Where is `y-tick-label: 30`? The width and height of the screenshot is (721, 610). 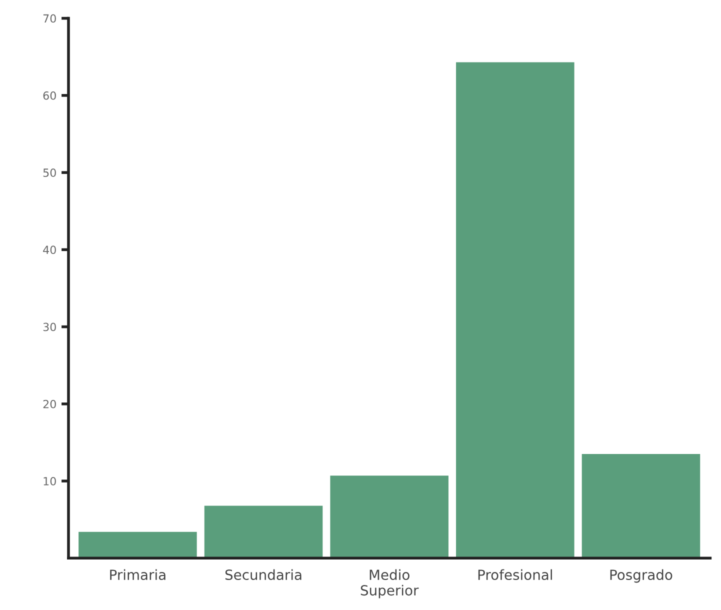
y-tick-label: 30 is located at coordinates (49, 327).